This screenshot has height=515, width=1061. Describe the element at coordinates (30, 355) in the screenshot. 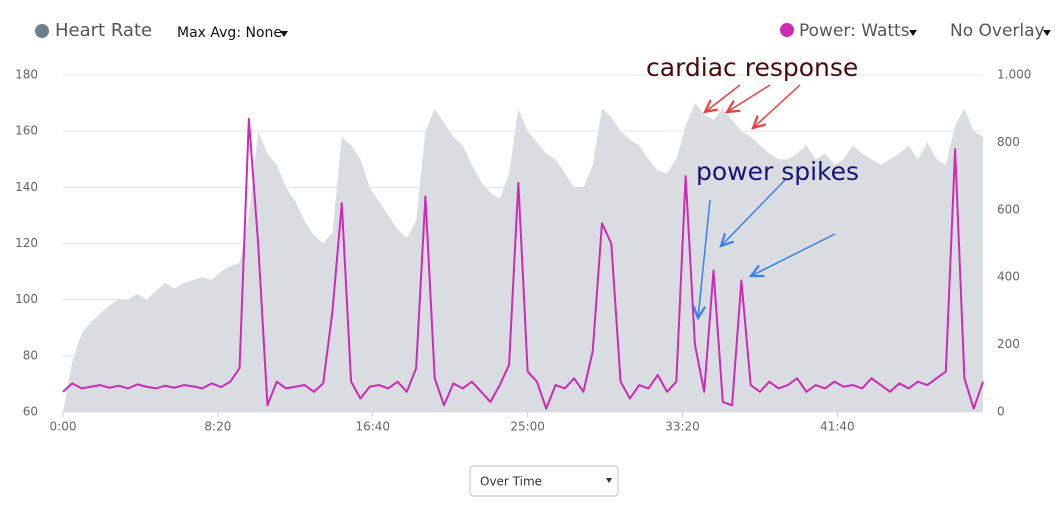

I see `y-tick-label: 80` at that location.